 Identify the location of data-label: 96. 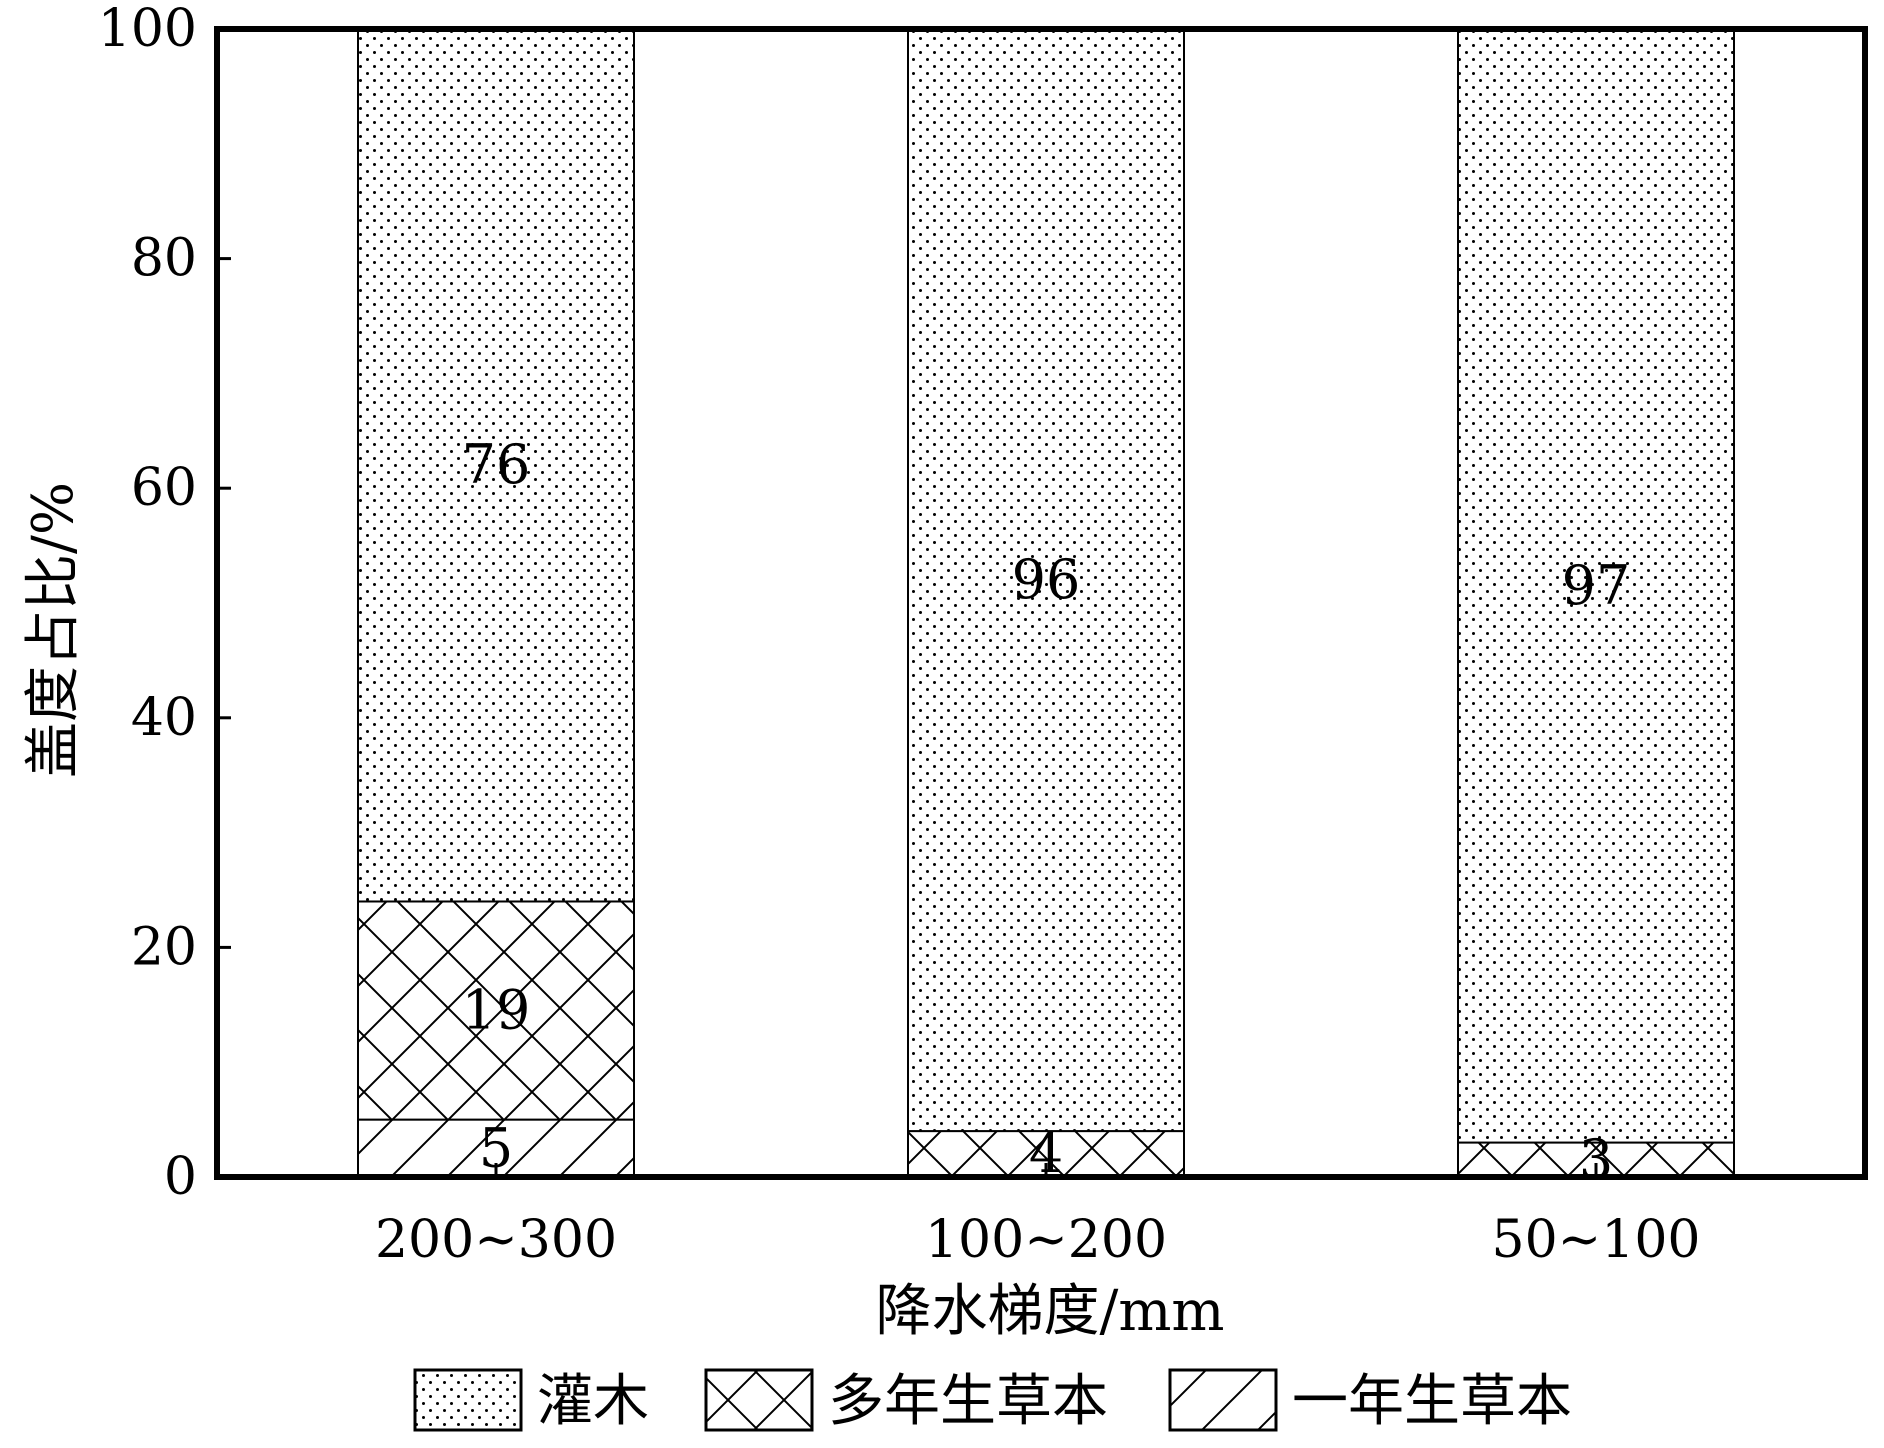
(1046, 579).